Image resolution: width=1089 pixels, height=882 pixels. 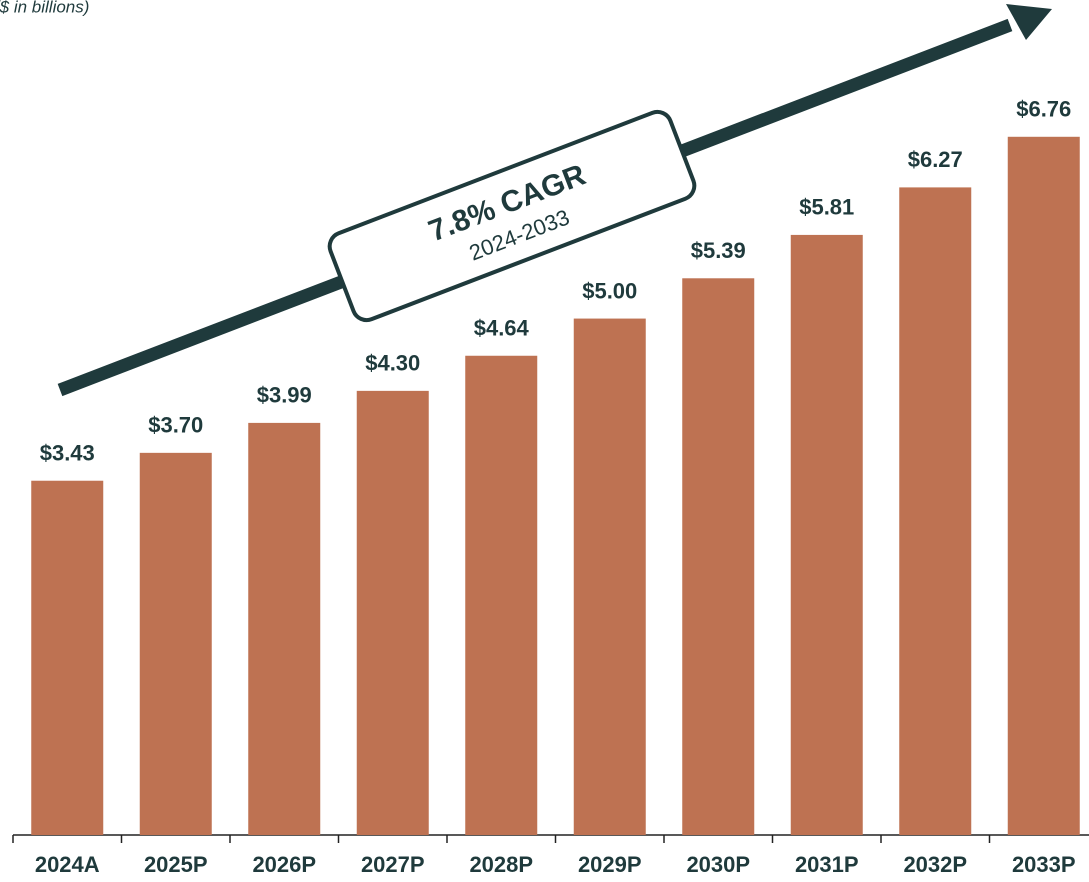 I want to click on value-label: $3.70, so click(x=175, y=425).